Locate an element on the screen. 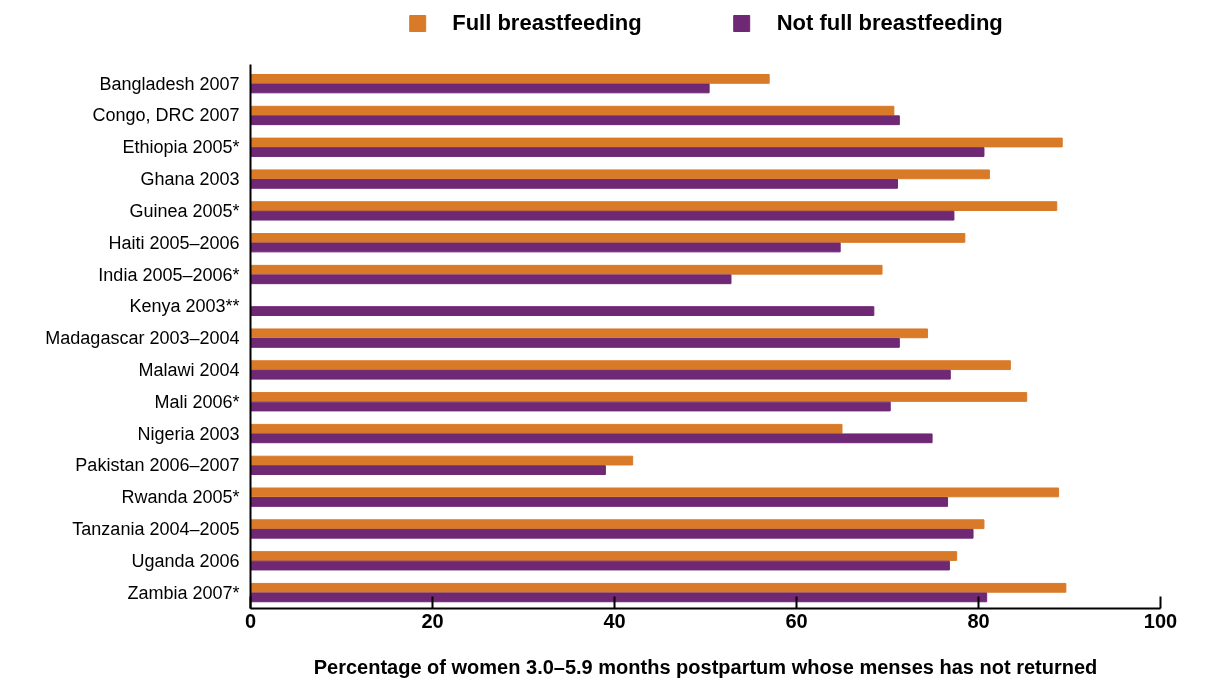  y-tick-label: Madagascar 2003–2004 is located at coordinates (142, 338).